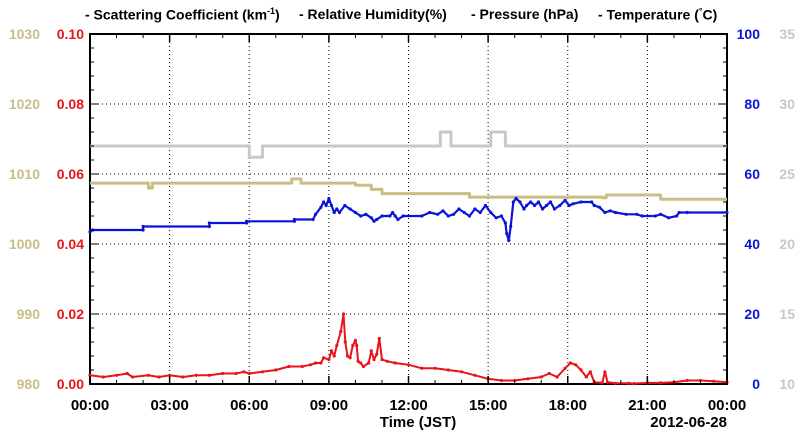 The height and width of the screenshot is (434, 800). I want to click on legend-scattering: - Scattering Coefficient (km-1), so click(182, 14).